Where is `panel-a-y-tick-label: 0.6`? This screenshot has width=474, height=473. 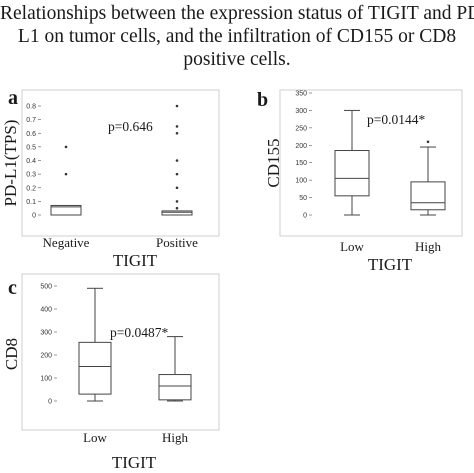
panel-a-y-tick-label: 0.6 is located at coordinates (31, 134).